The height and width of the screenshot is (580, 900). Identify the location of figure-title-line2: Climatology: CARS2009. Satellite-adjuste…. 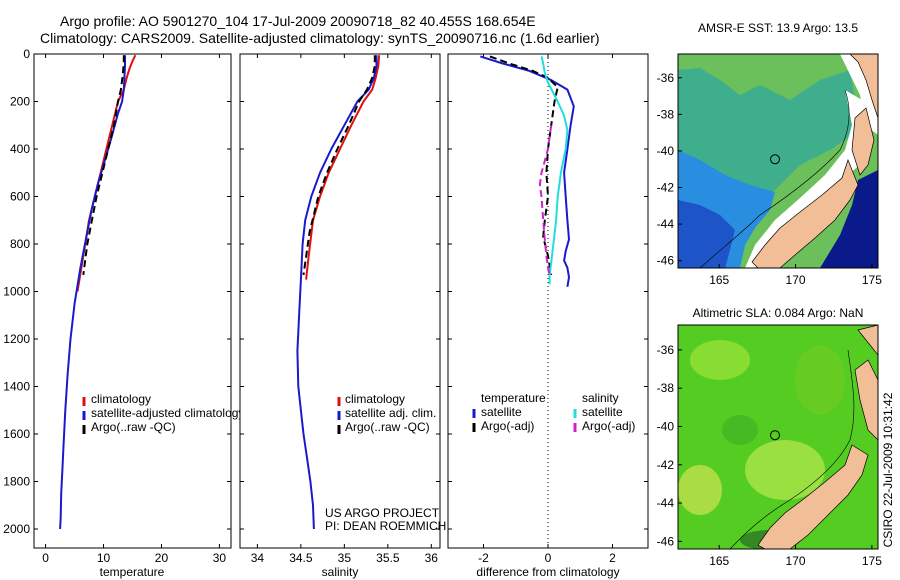
(320, 38).